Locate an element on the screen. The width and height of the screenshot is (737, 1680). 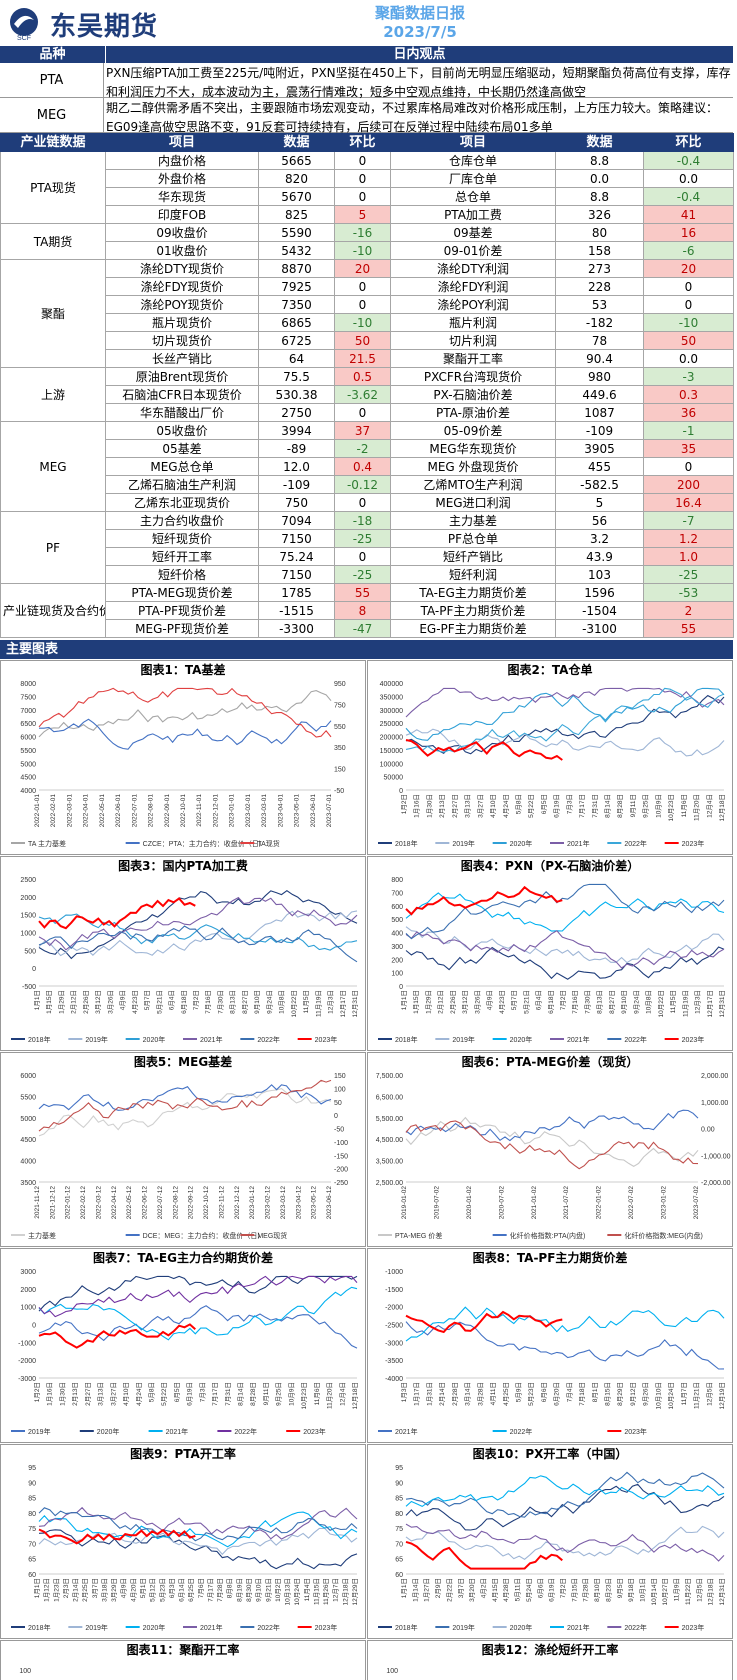
x-tick-label: 5月24日 is located at coordinates (529, 1590).